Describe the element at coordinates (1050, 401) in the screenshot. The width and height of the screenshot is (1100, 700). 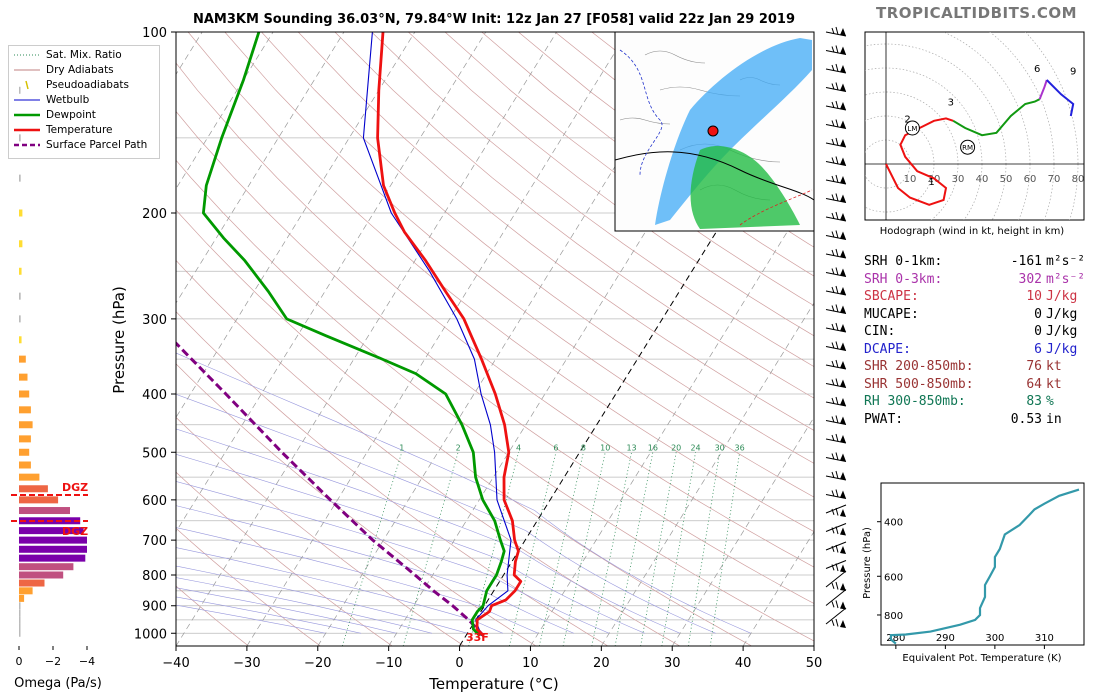
I see `param-unit: %` at that location.